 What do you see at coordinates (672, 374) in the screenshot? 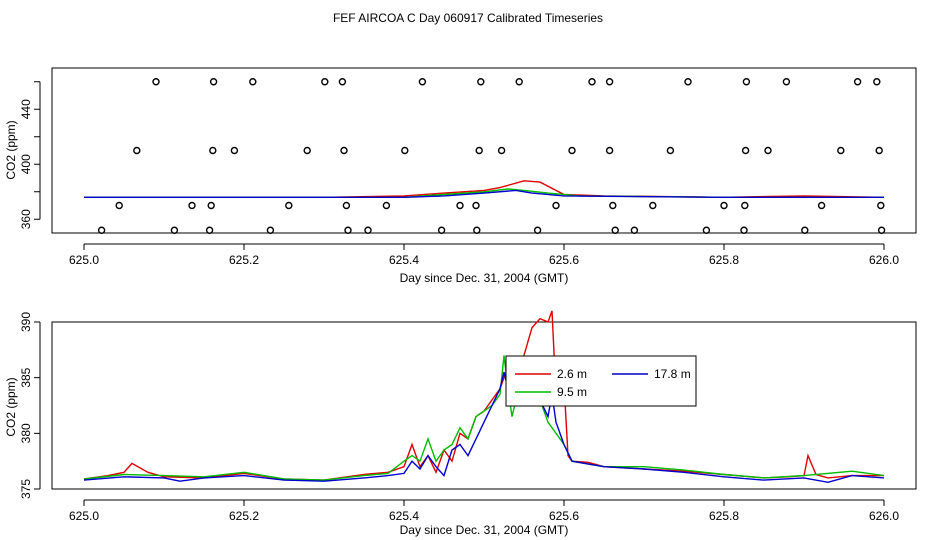
I see `legend-label: 17.8 m` at bounding box center [672, 374].